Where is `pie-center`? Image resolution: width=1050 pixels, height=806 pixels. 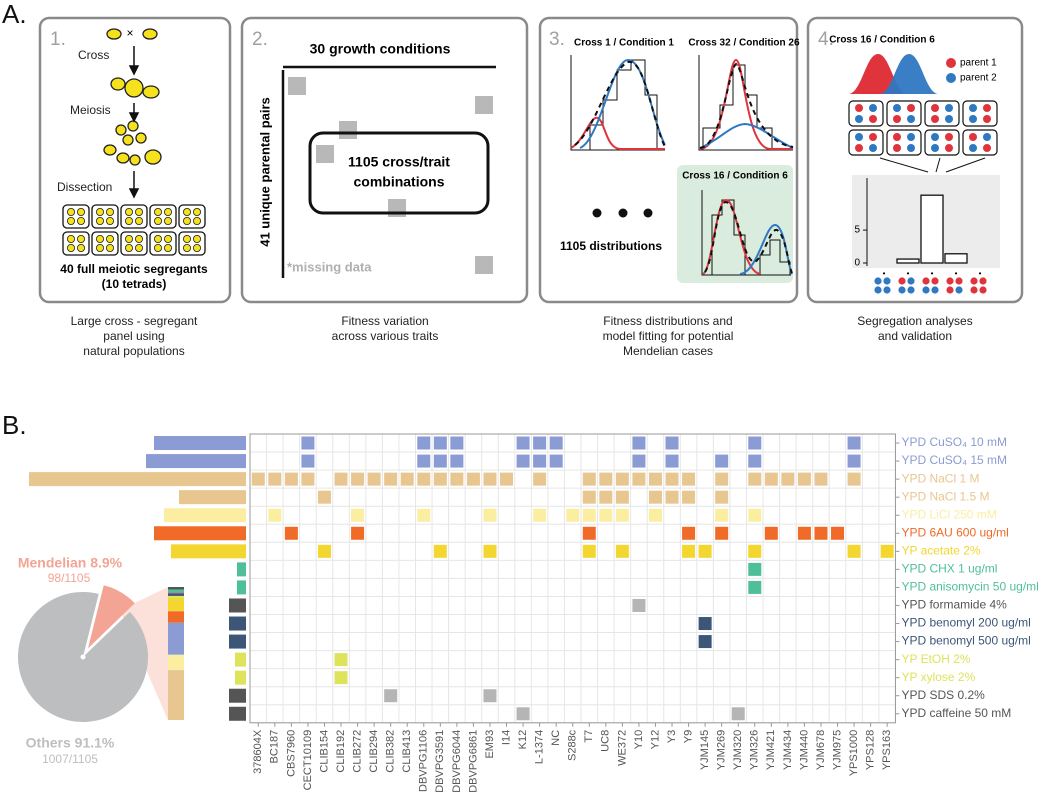
pie-center is located at coordinates (83, 657).